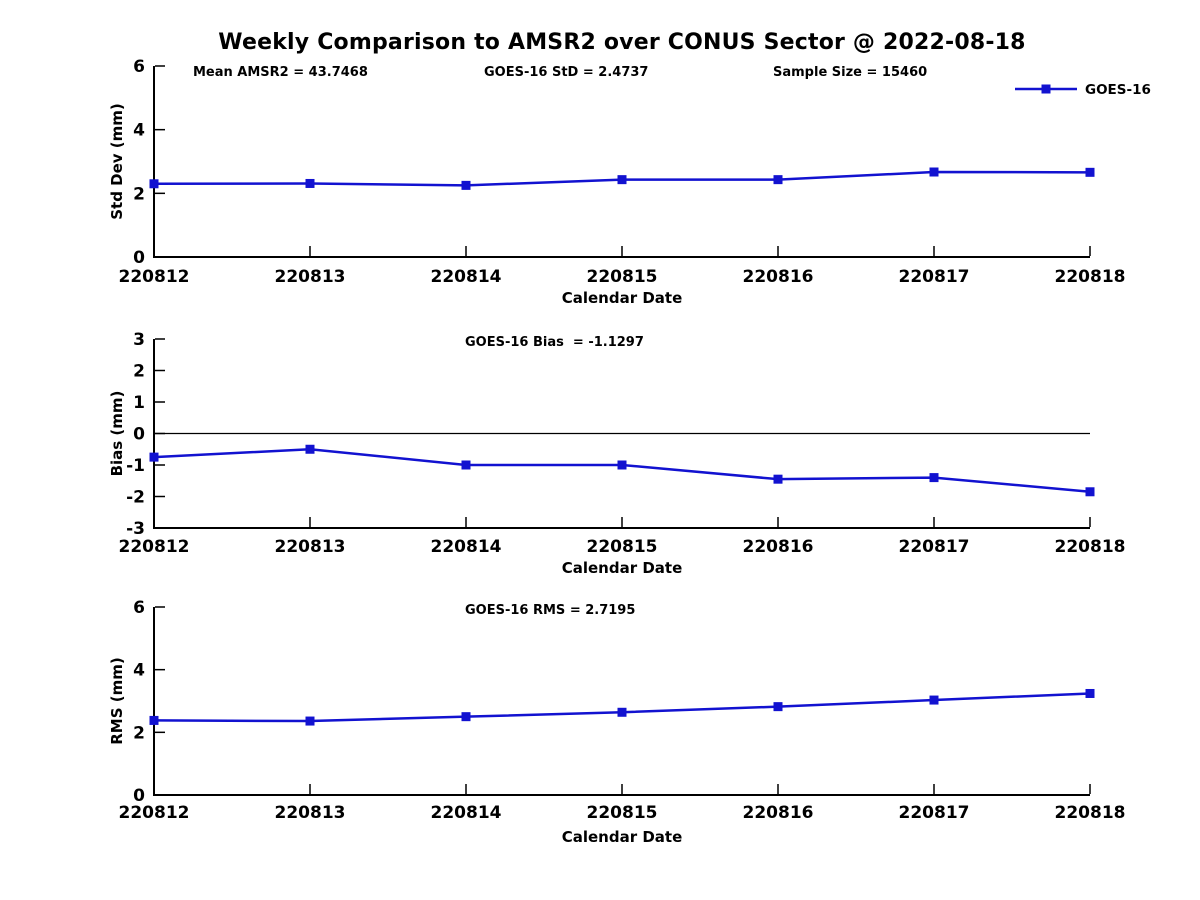 Image resolution: width=1200 pixels, height=900 pixels. I want to click on y-tick-label: -1, so click(135, 466).